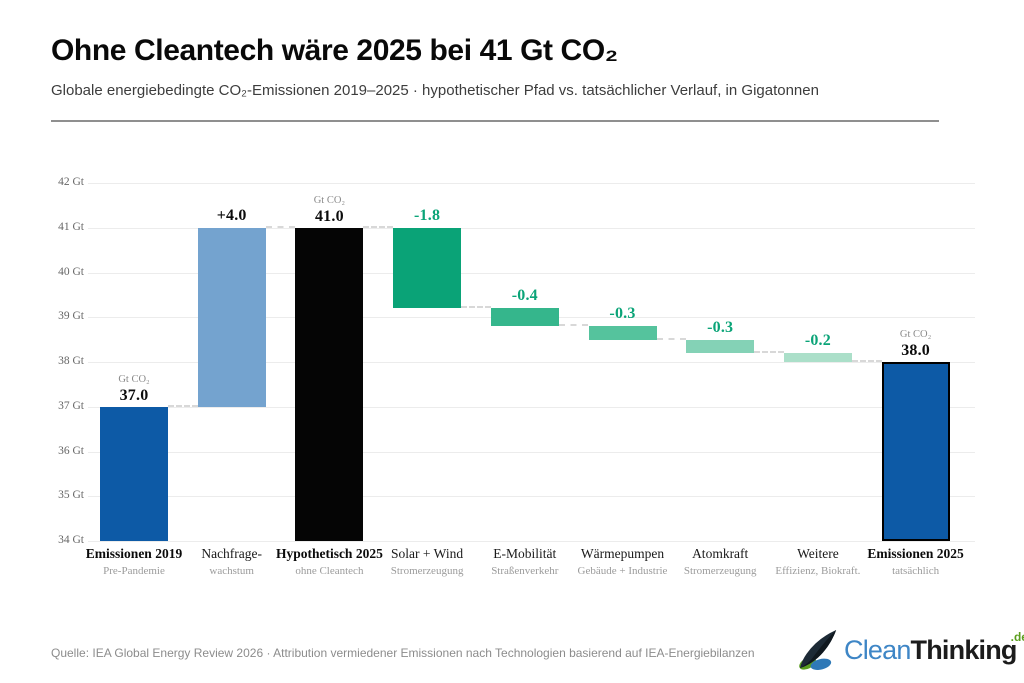  I want to click on bar-wärmepumpen, so click(622, 333).